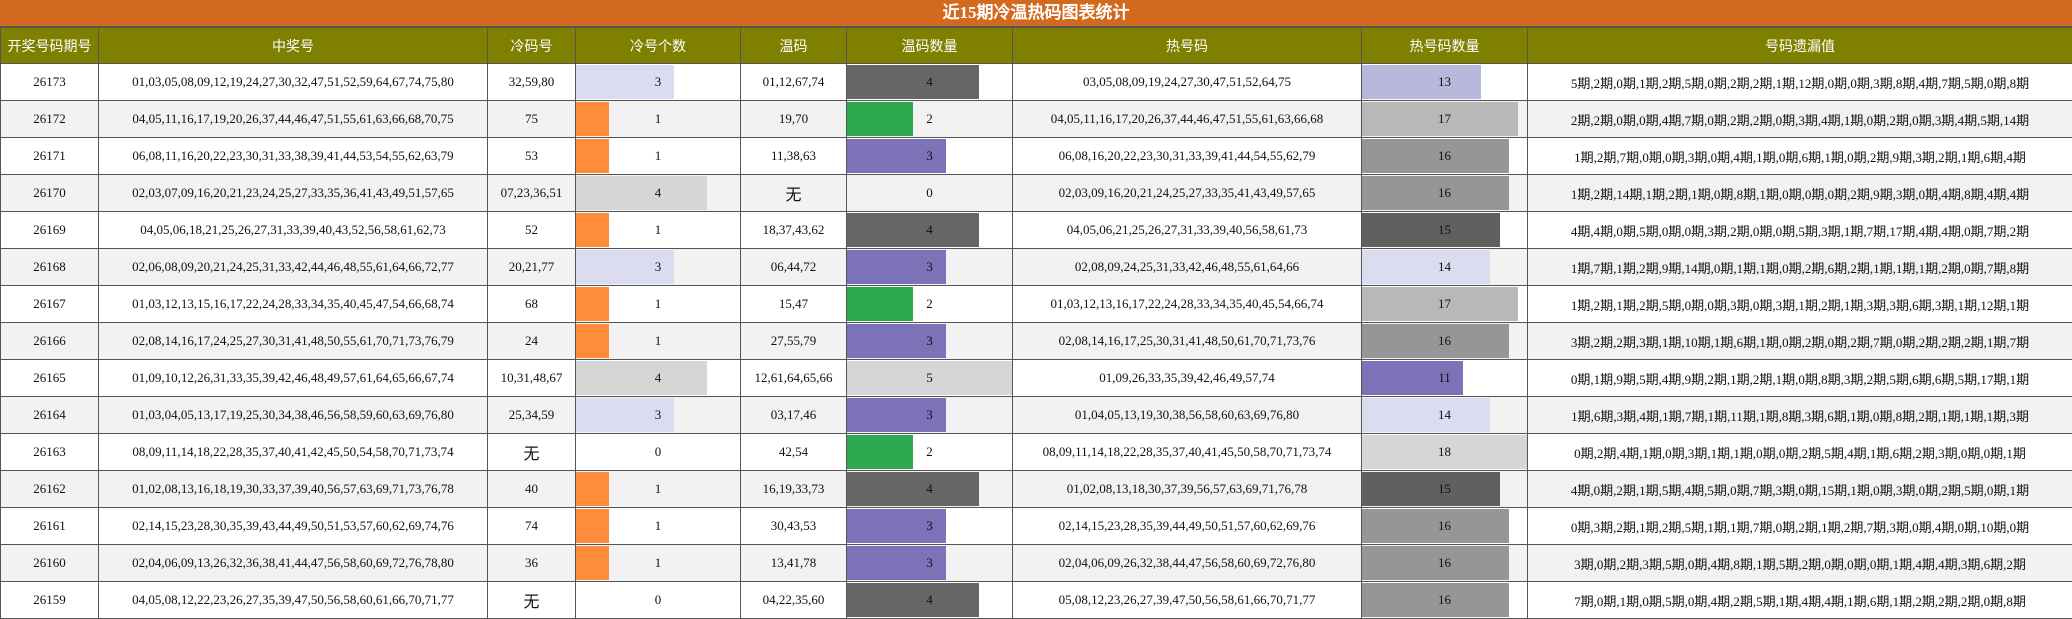 The height and width of the screenshot is (619, 2072). What do you see at coordinates (532, 156) in the screenshot?
I see `cold-cell: 53` at bounding box center [532, 156].